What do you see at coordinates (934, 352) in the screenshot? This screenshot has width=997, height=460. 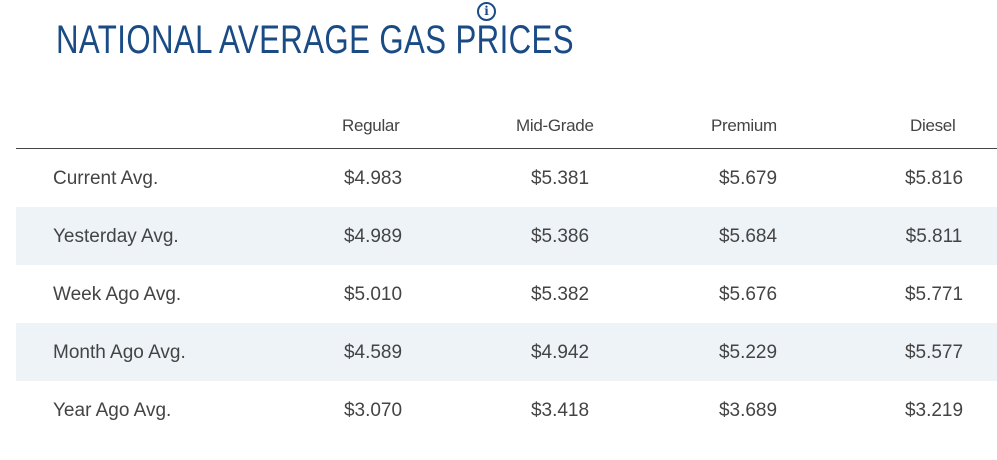 I see `diesel-price: $5.577` at bounding box center [934, 352].